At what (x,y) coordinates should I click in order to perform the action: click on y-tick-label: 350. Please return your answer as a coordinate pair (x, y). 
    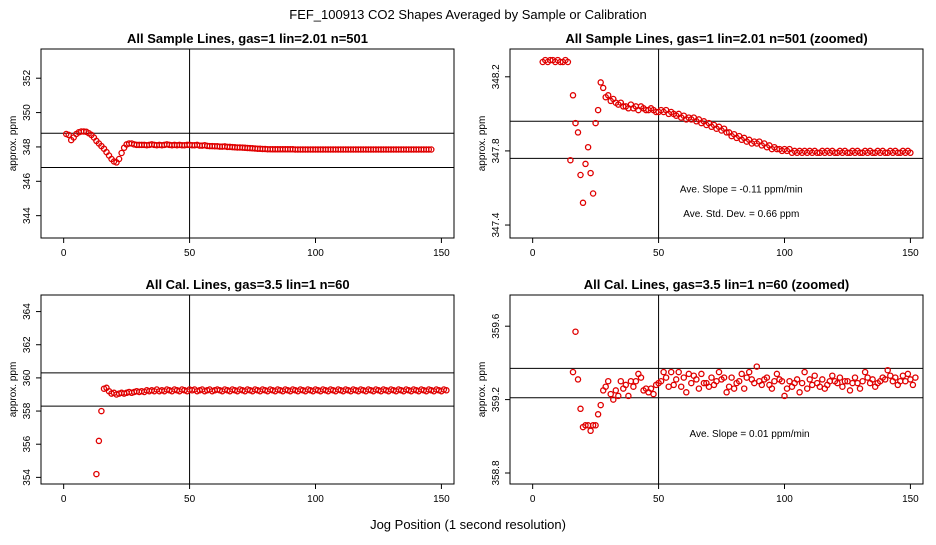
    Looking at the image, I should click on (27, 112).